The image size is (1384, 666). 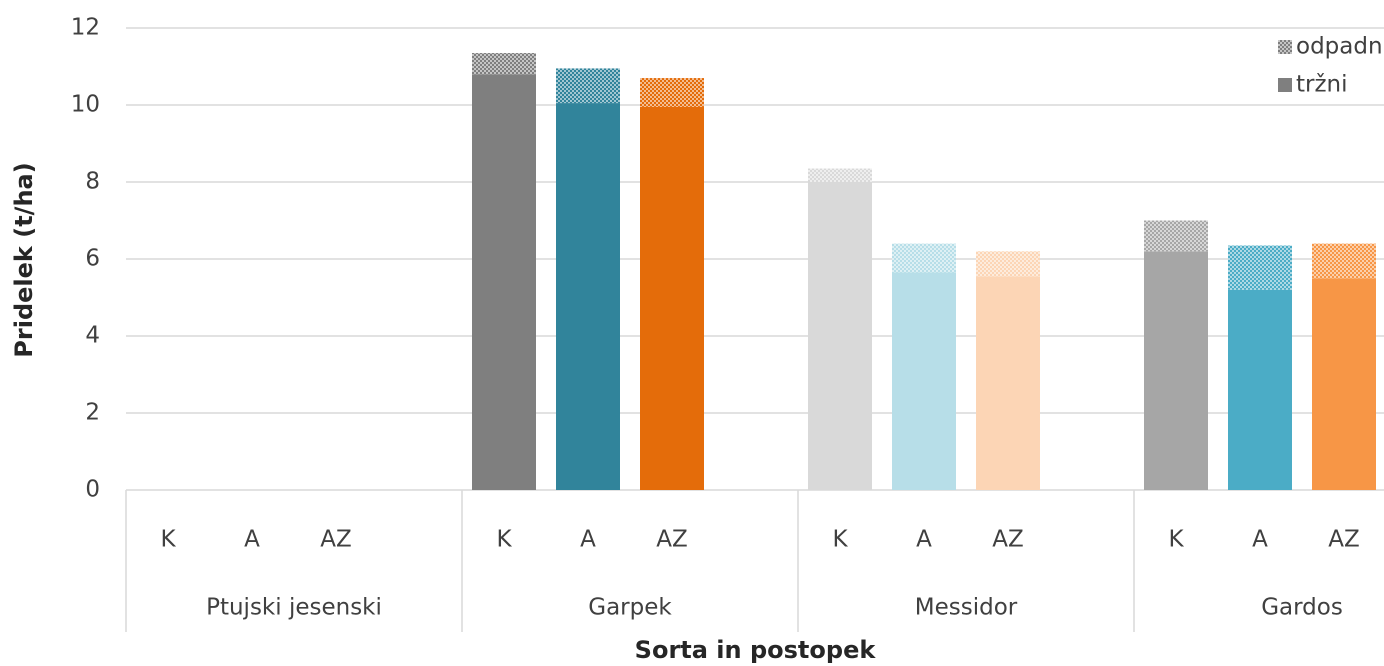 I want to click on group-label: Gardos, so click(x=1302, y=608).